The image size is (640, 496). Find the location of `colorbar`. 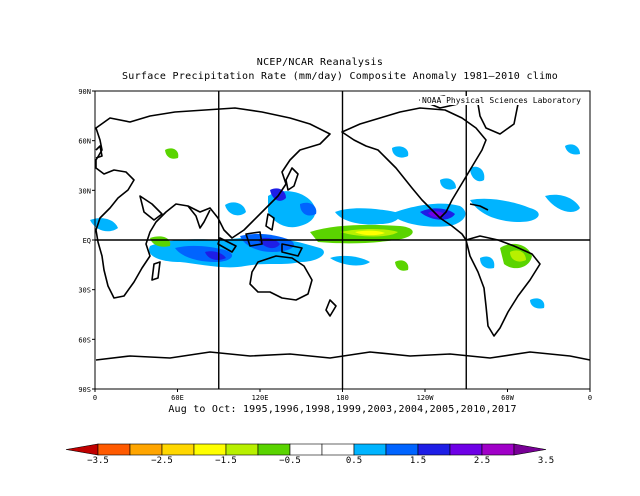

colorbar is located at coordinates (306, 449).